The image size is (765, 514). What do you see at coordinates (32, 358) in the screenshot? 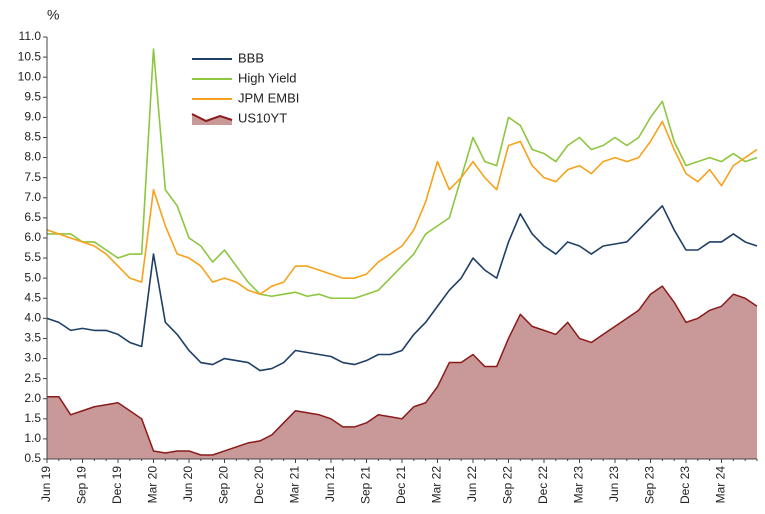
I see `y-tick-label: 3.0` at bounding box center [32, 358].